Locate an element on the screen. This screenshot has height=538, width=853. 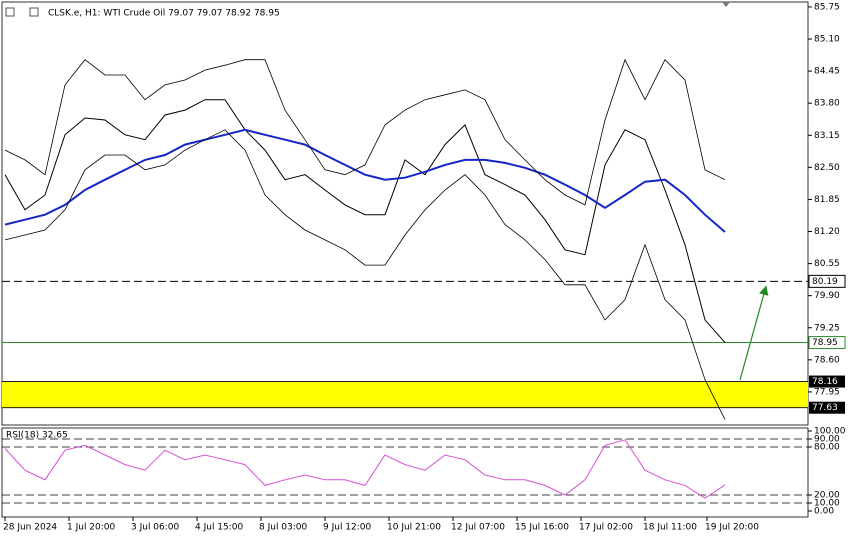
y-tick-label: 20.00 is located at coordinates (827, 496).